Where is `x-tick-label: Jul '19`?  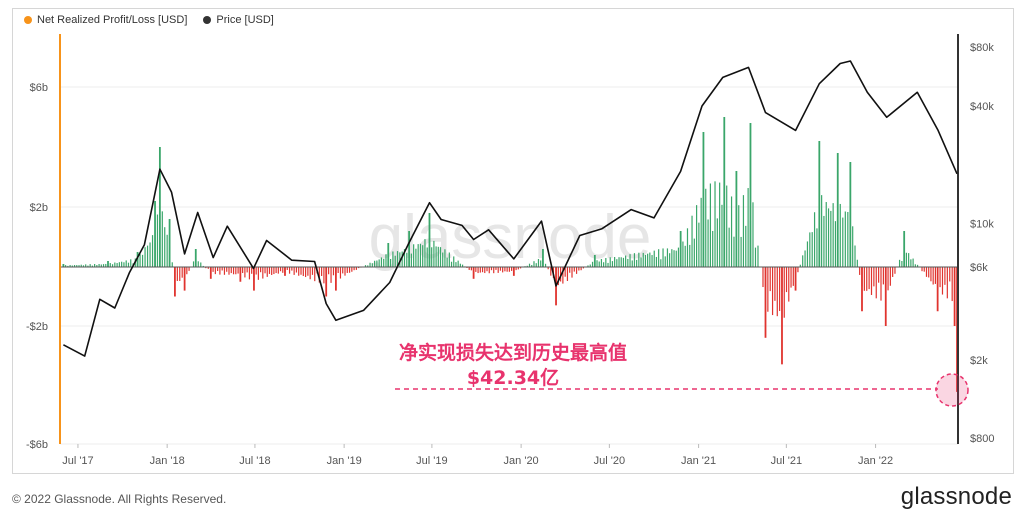 x-tick-label: Jul '19 is located at coordinates (431, 461).